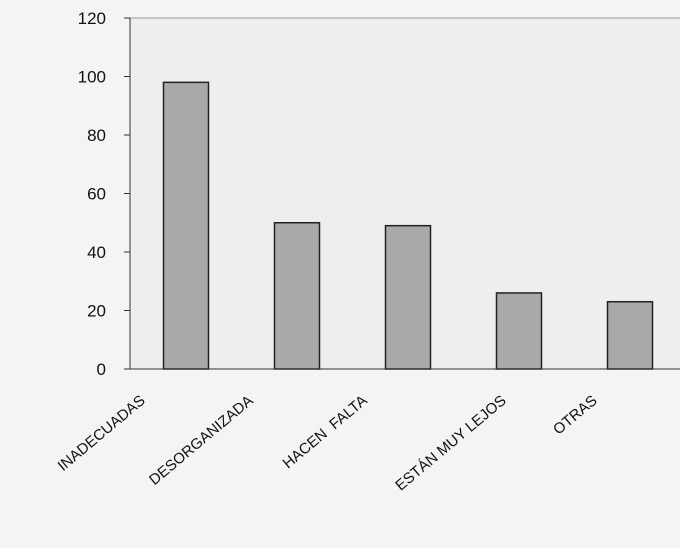 The image size is (680, 548). Describe the element at coordinates (450, 443) in the screenshot. I see `x-category-label: ESTÁN MUY LEJOS` at that location.